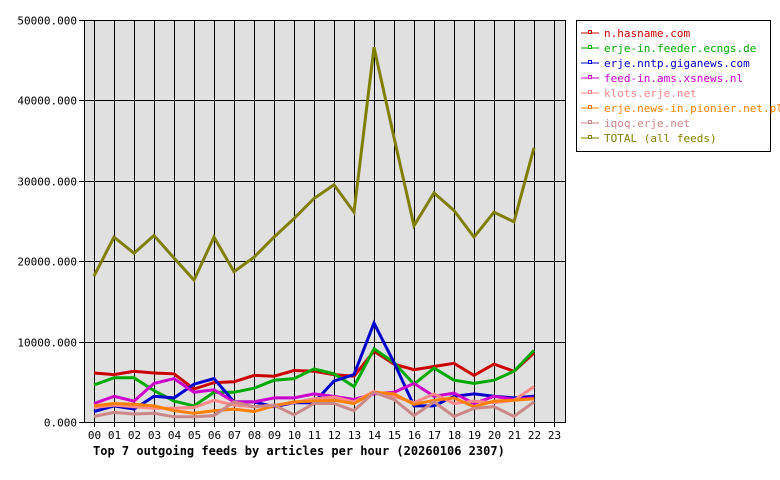  Describe the element at coordinates (114, 435) in the screenshot. I see `x-tick-label: 01` at that location.